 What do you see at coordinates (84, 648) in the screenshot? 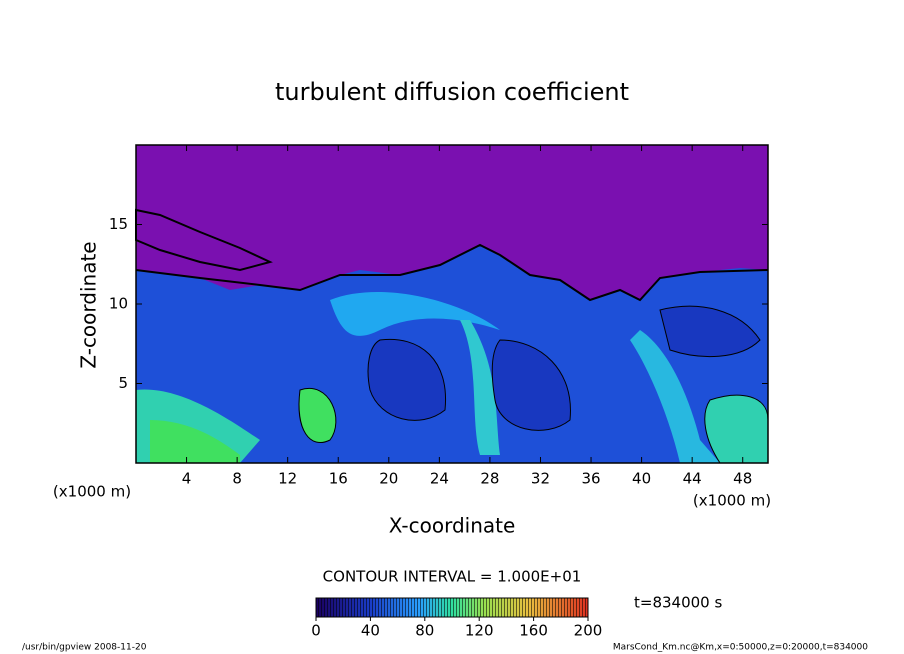
I see `footer-left: /usr/bin/gpview 2008-11-20` at bounding box center [84, 648].